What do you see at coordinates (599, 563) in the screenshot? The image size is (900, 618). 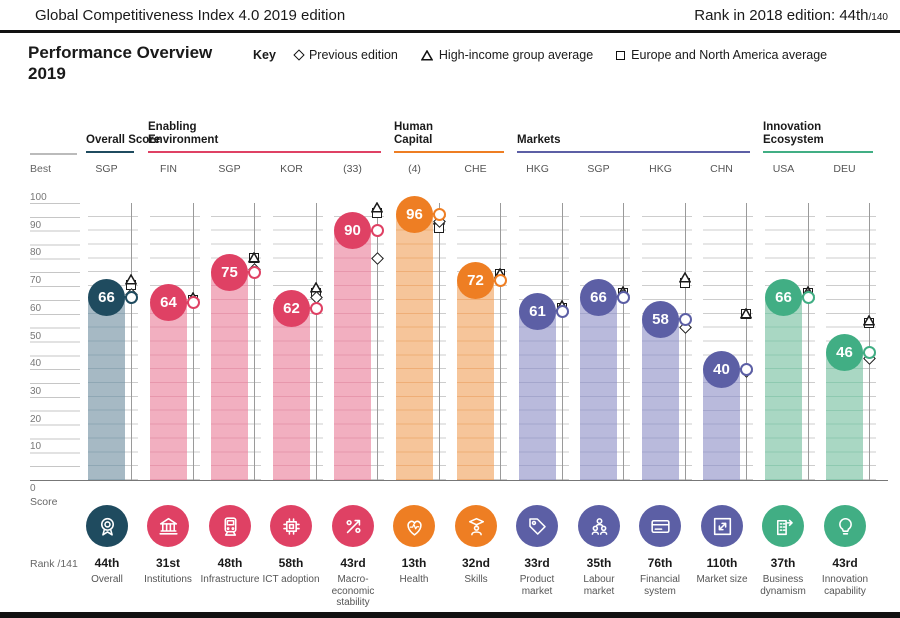 I see `pillar-rank: 35th` at bounding box center [599, 563].